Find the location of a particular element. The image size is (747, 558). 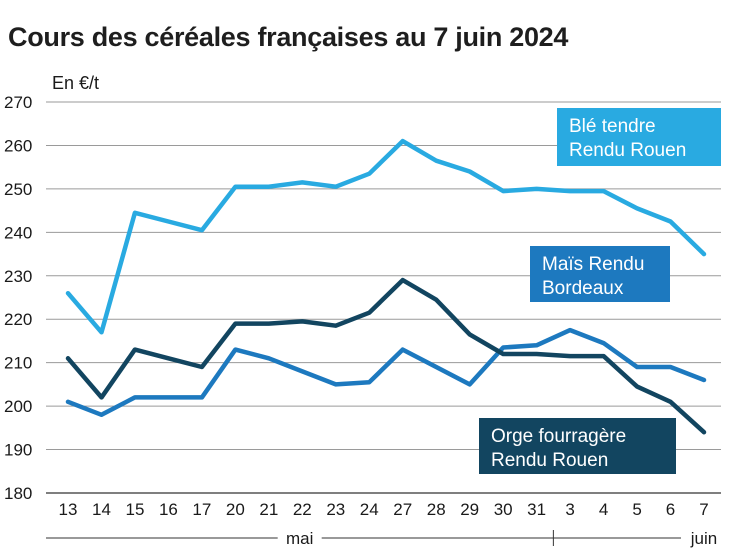

y-tick-label: 230 is located at coordinates (18, 276).